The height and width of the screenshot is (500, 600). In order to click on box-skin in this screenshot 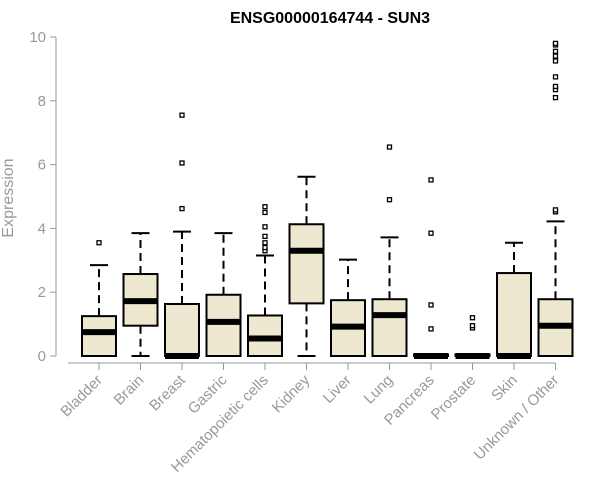, I will do `click(514, 300)`.